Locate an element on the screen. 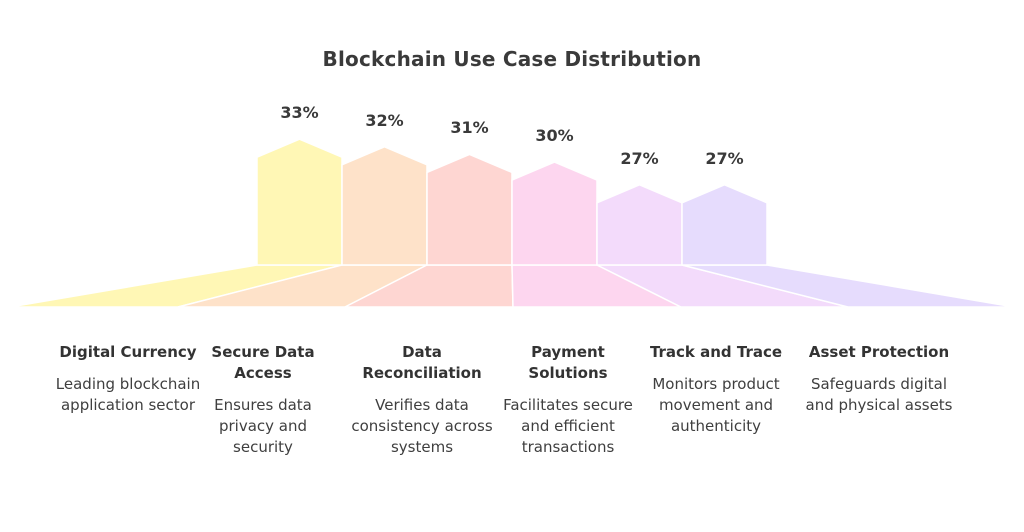 The width and height of the screenshot is (1024, 532). category-description-6: Safeguards digital and physical assets is located at coordinates (879, 394).